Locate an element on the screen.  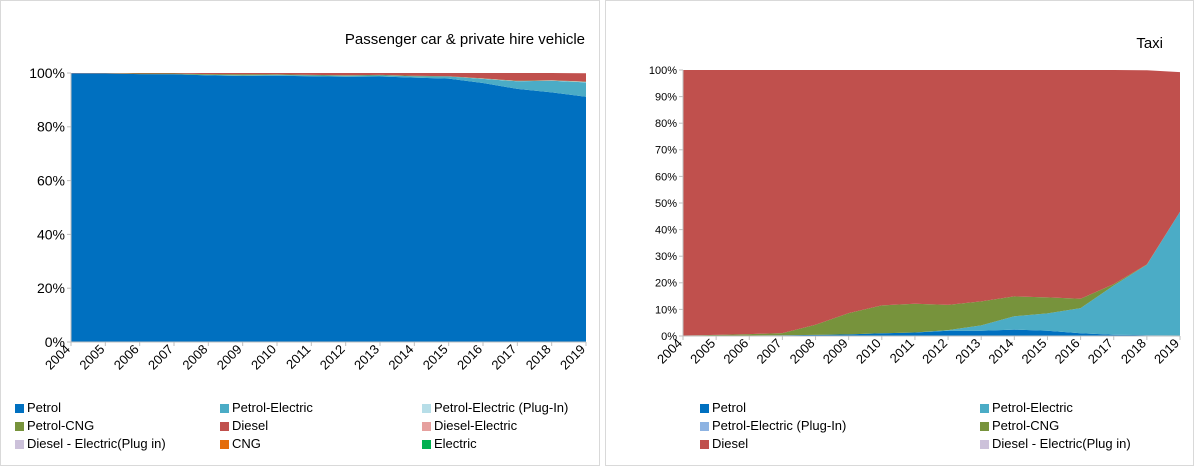
y-tick-label: 30% is located at coordinates (666, 257).